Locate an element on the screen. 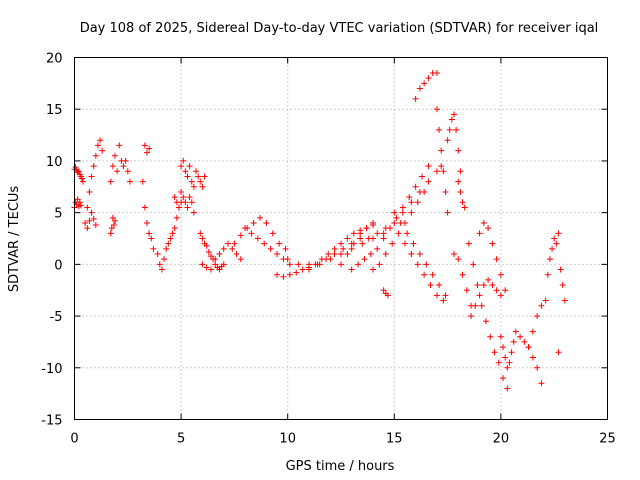 Image resolution: width=640 pixels, height=480 pixels. y-tick-label: 0 is located at coordinates (58, 265).